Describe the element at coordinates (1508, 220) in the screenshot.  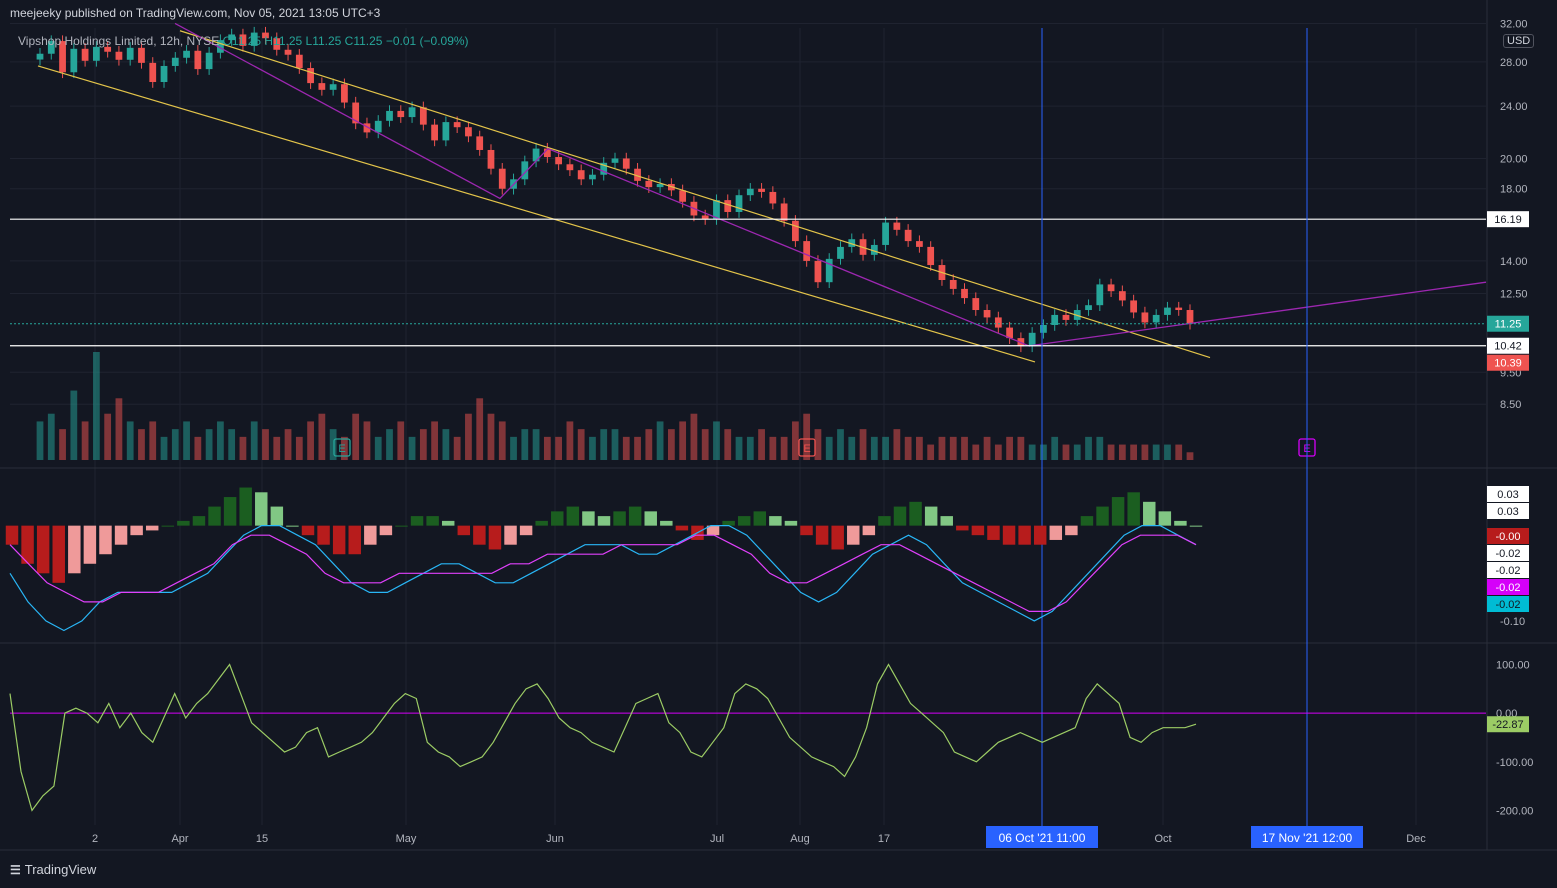
I see `price-level-tag: 16.19` at that location.